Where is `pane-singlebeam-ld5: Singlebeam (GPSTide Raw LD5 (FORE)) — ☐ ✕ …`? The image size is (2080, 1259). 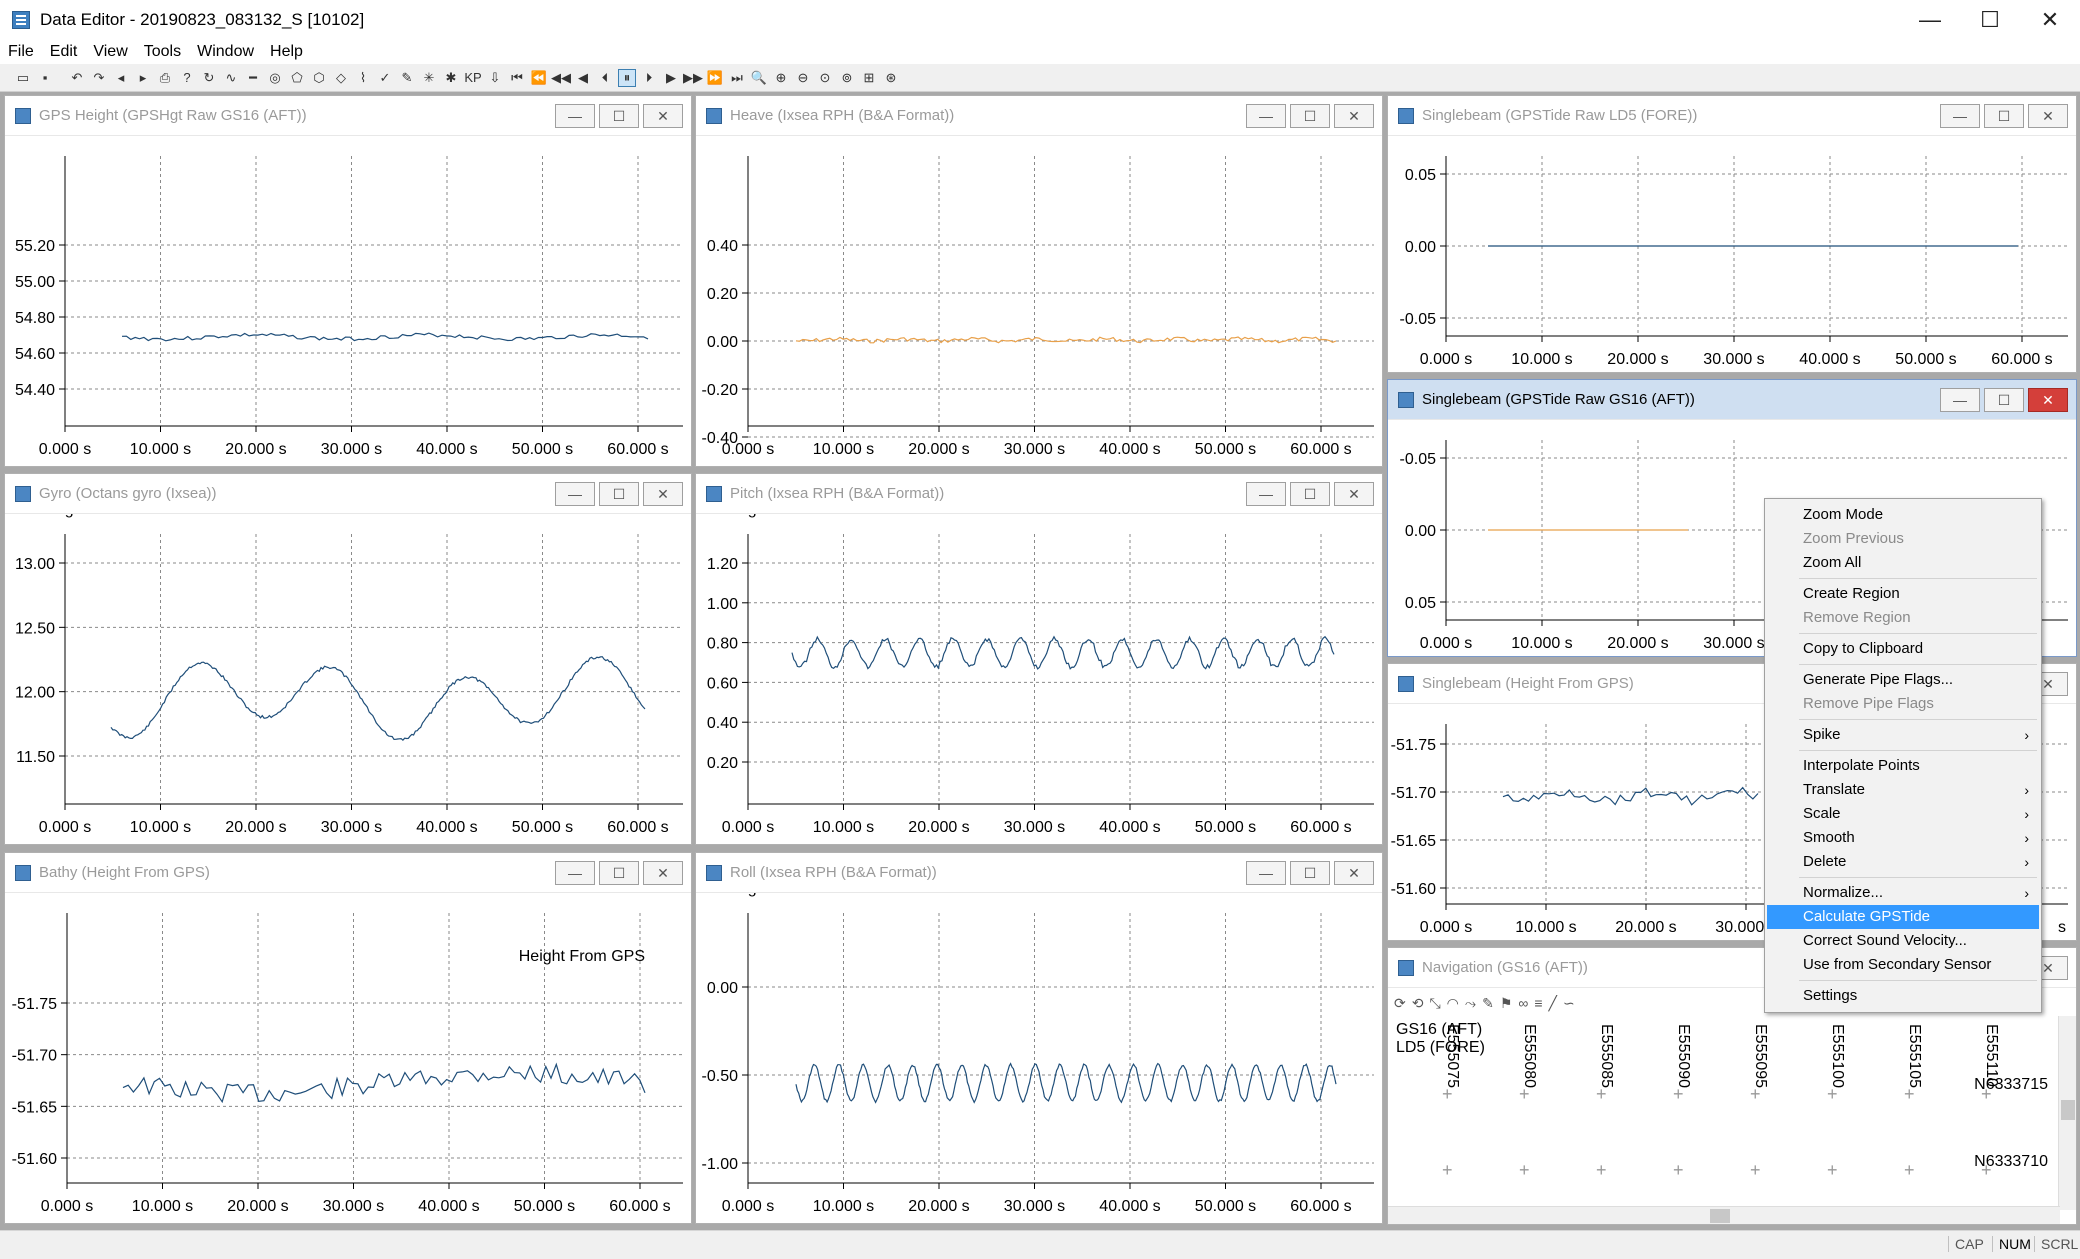
pane-singlebeam-ld5: Singlebeam (GPSTide Raw LD5 (FORE)) — ☐ ✕ … is located at coordinates (1732, 234).